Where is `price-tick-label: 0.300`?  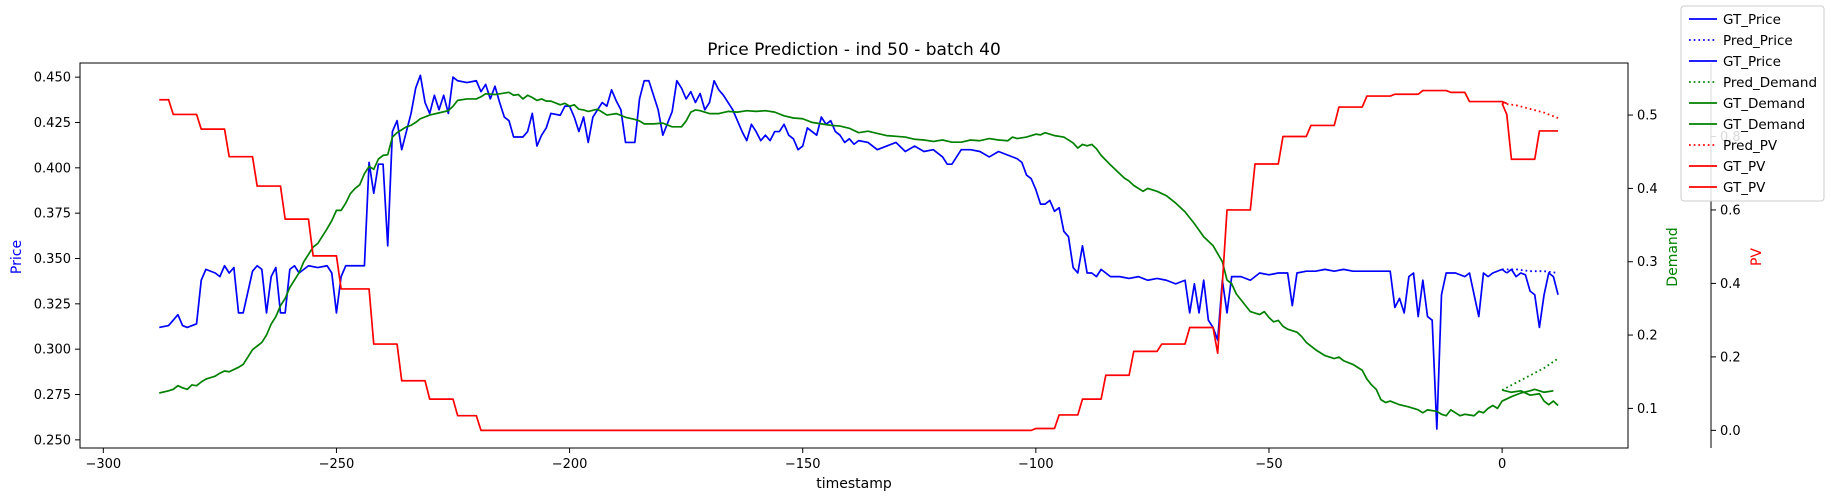 price-tick-label: 0.300 is located at coordinates (52, 350).